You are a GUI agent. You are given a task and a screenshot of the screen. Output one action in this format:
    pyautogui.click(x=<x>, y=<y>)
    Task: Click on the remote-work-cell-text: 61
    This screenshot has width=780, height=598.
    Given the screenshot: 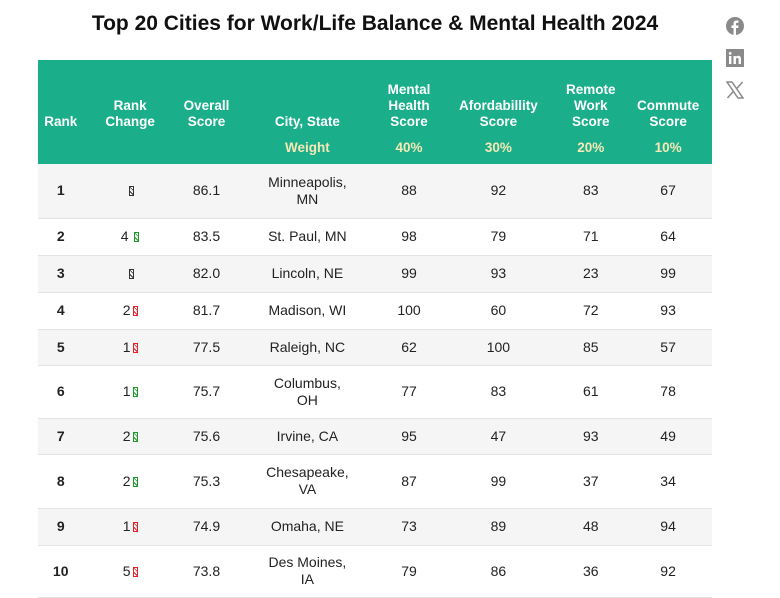 What is the action you would take?
    pyautogui.click(x=590, y=391)
    